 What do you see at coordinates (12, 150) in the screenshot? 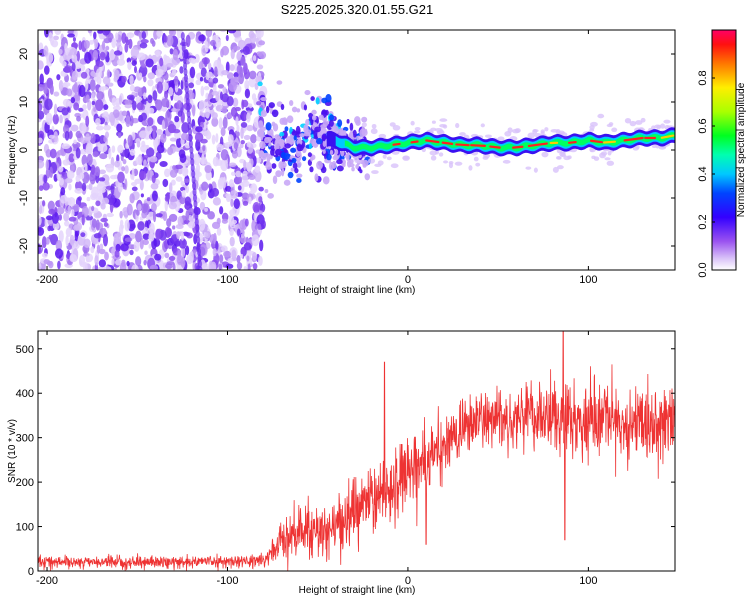
I see `spectrogram-y-label: Frequency (Hz)` at bounding box center [12, 150].